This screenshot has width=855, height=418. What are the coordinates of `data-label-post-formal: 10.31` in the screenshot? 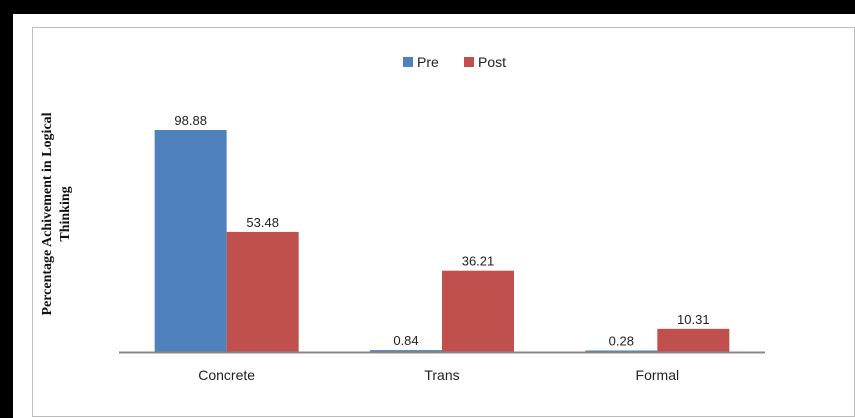 It's located at (693, 319).